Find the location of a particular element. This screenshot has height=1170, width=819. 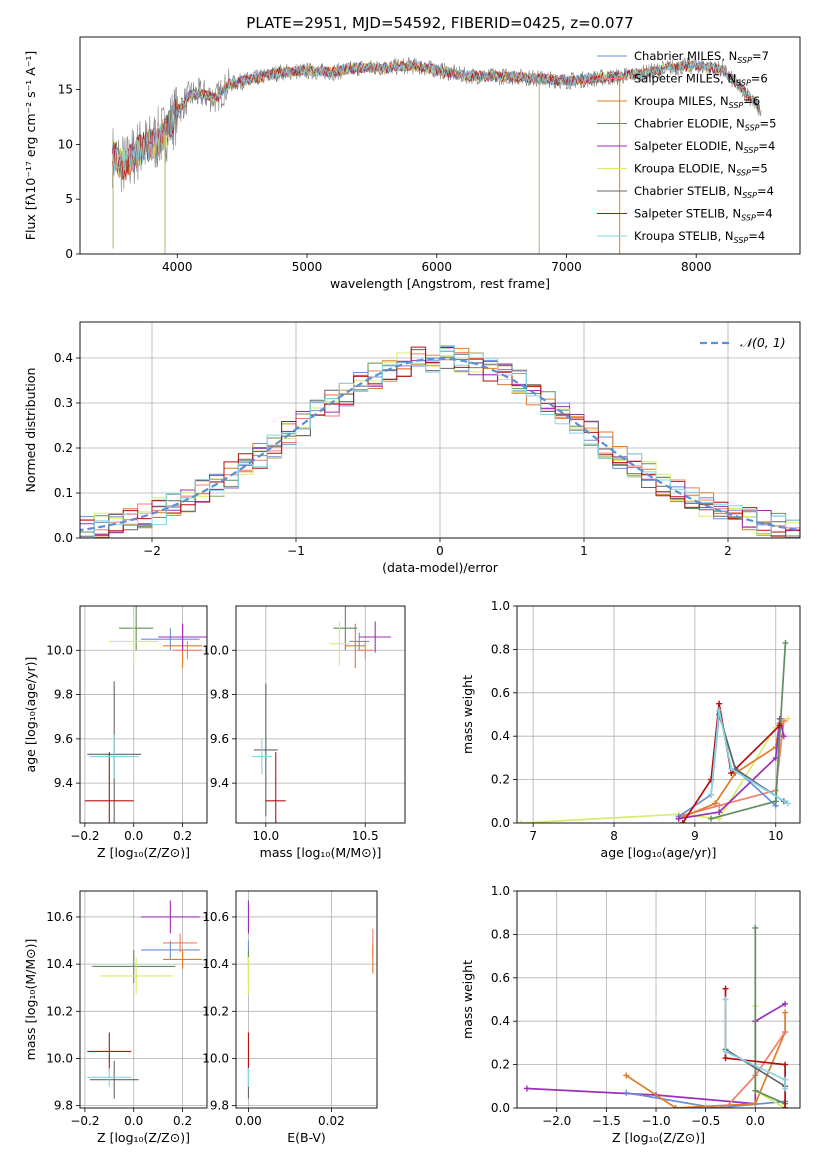

x-tick-label: −0.5 is located at coordinates (705, 1121).